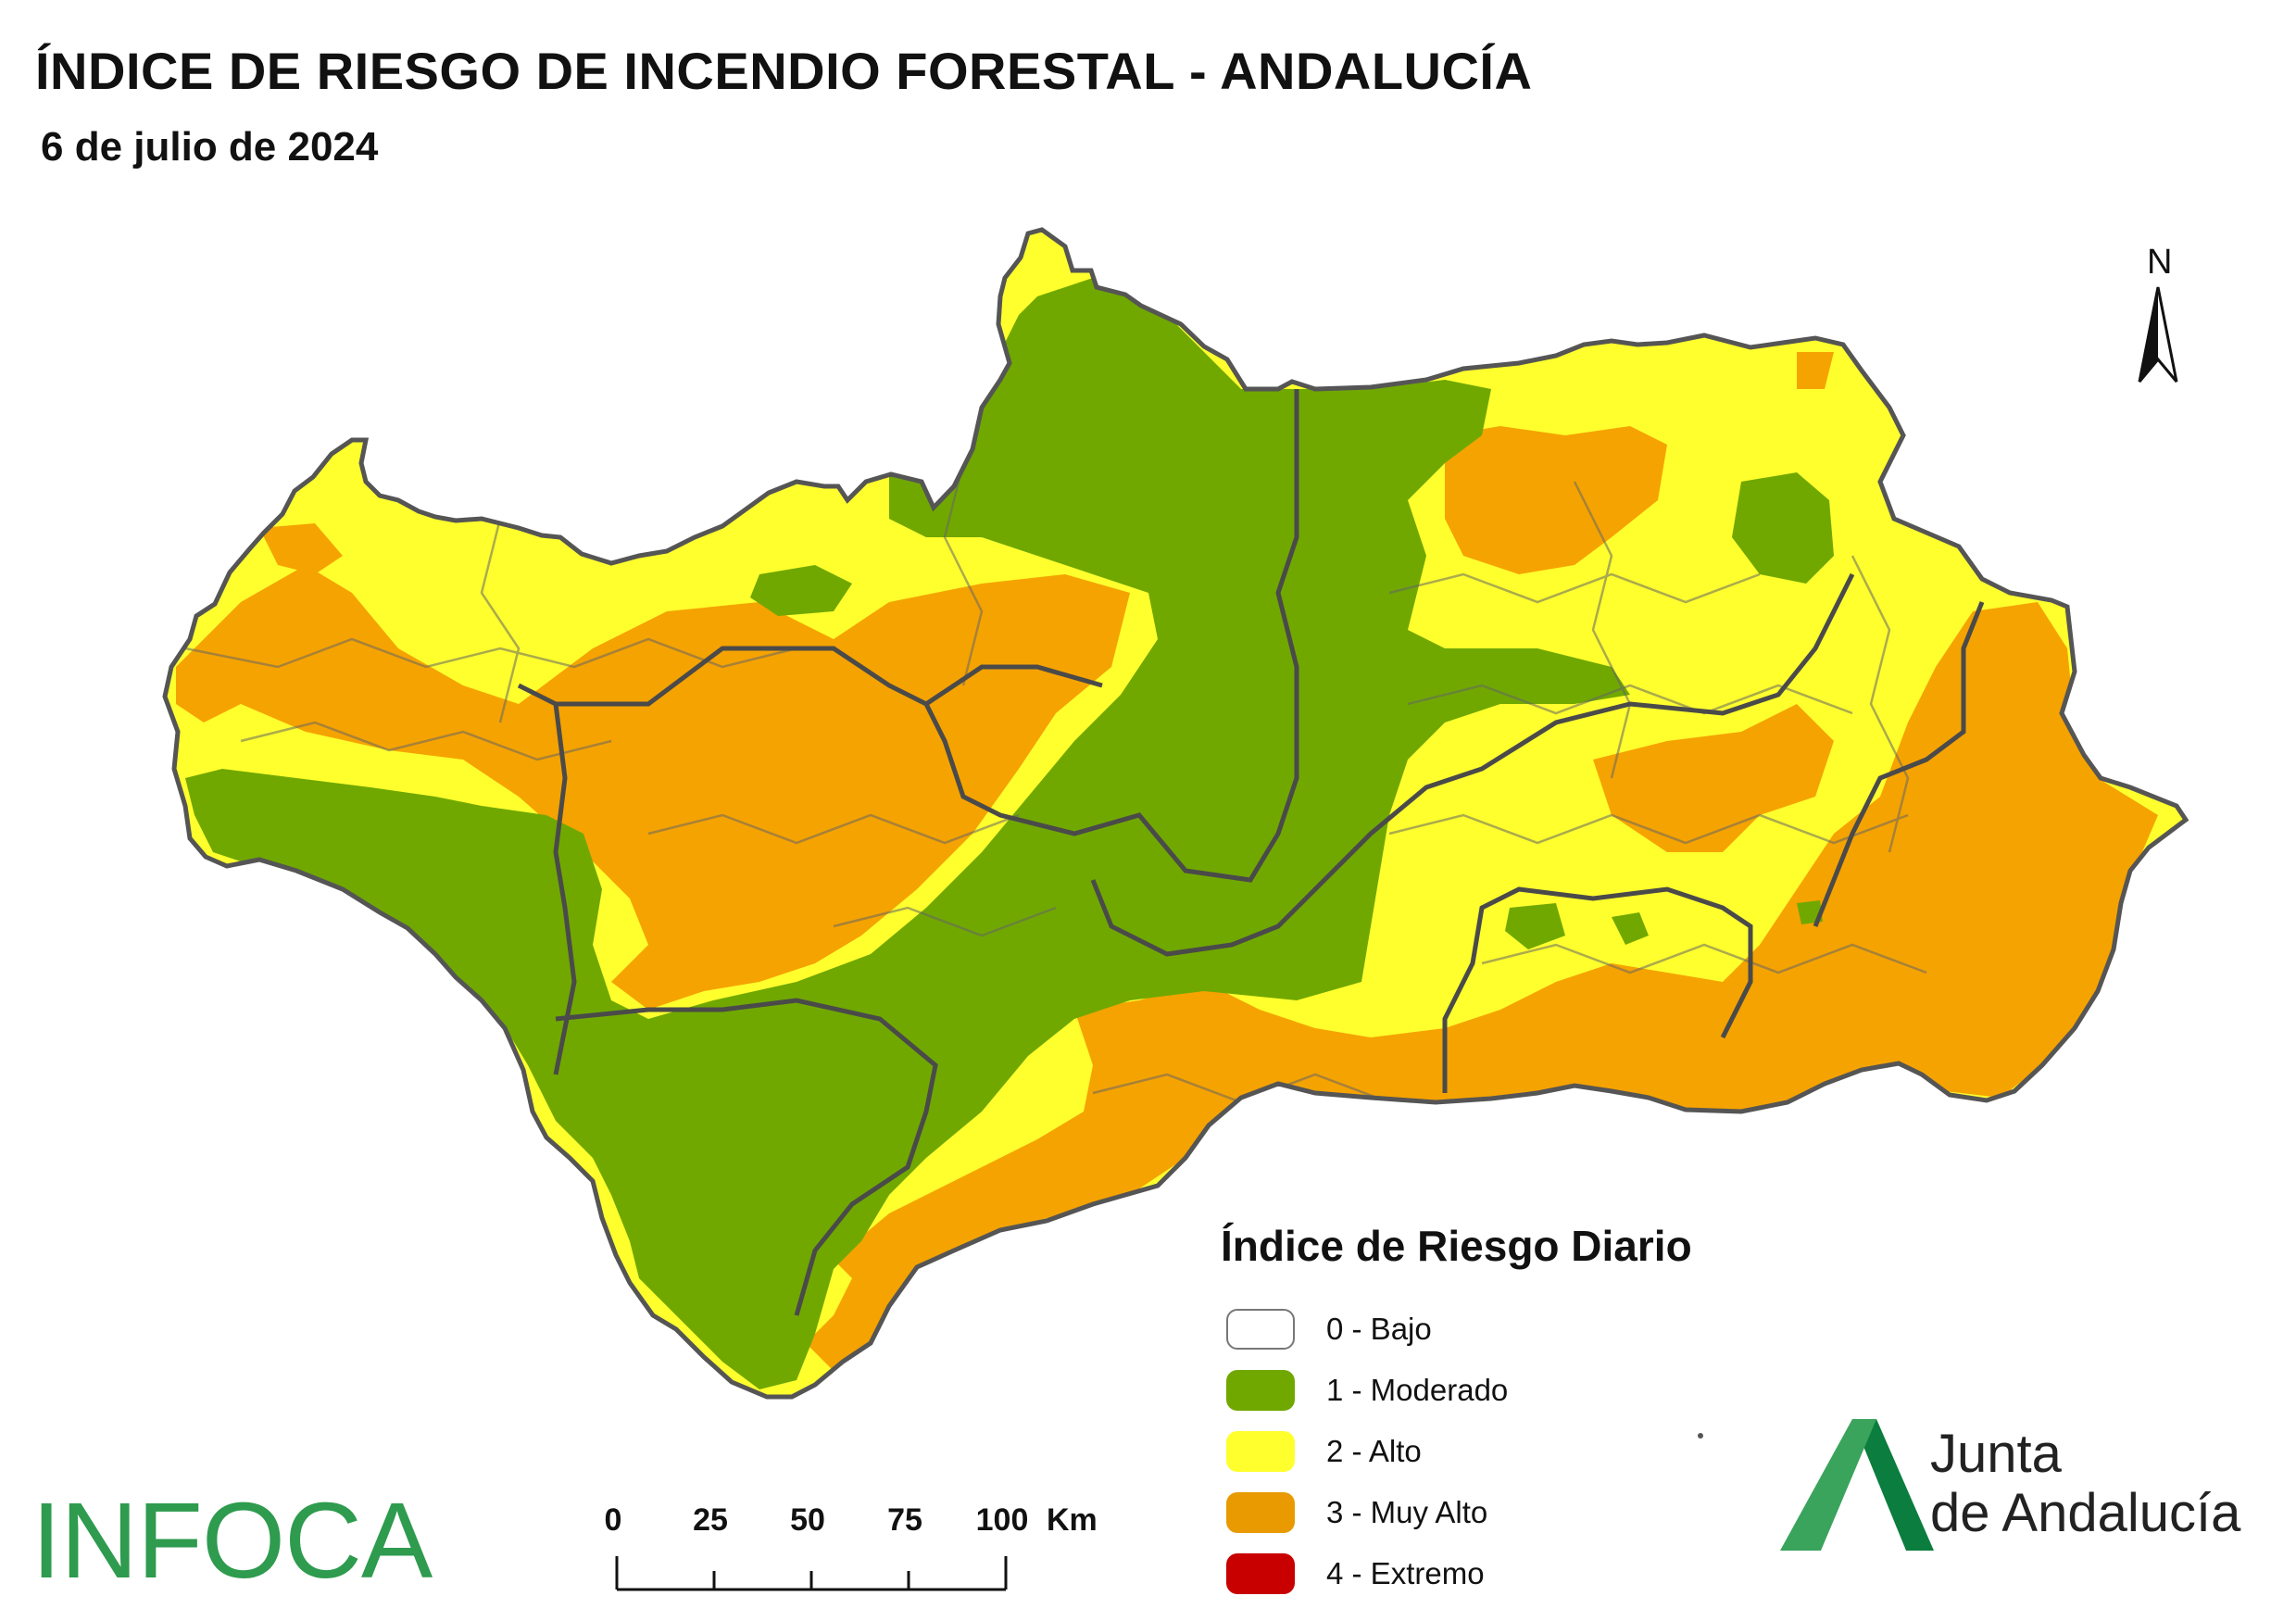 This screenshot has height=1621, width=2296. I want to click on junta-line-1: Junta, so click(1996, 1454).